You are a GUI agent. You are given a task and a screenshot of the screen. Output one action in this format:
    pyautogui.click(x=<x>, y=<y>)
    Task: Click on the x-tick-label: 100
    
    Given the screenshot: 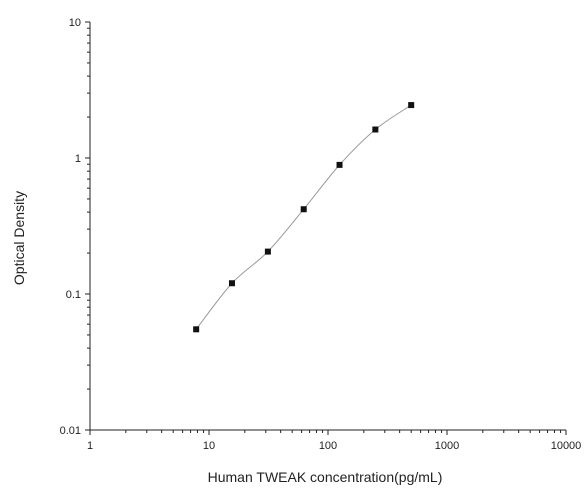 What is the action you would take?
    pyautogui.click(x=328, y=446)
    